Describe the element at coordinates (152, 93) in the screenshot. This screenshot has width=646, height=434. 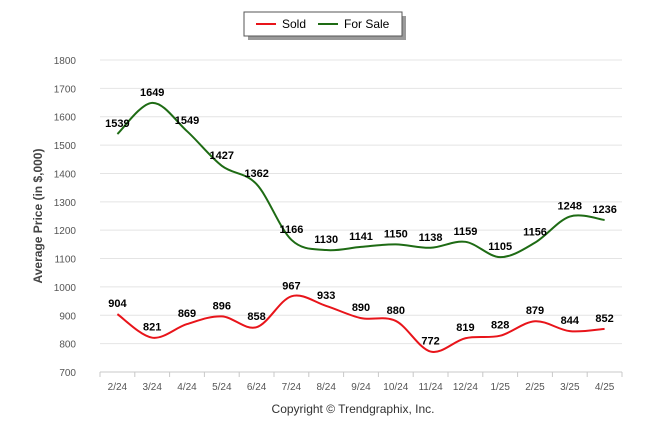
I see `data-label-for-sale: 1649` at that location.